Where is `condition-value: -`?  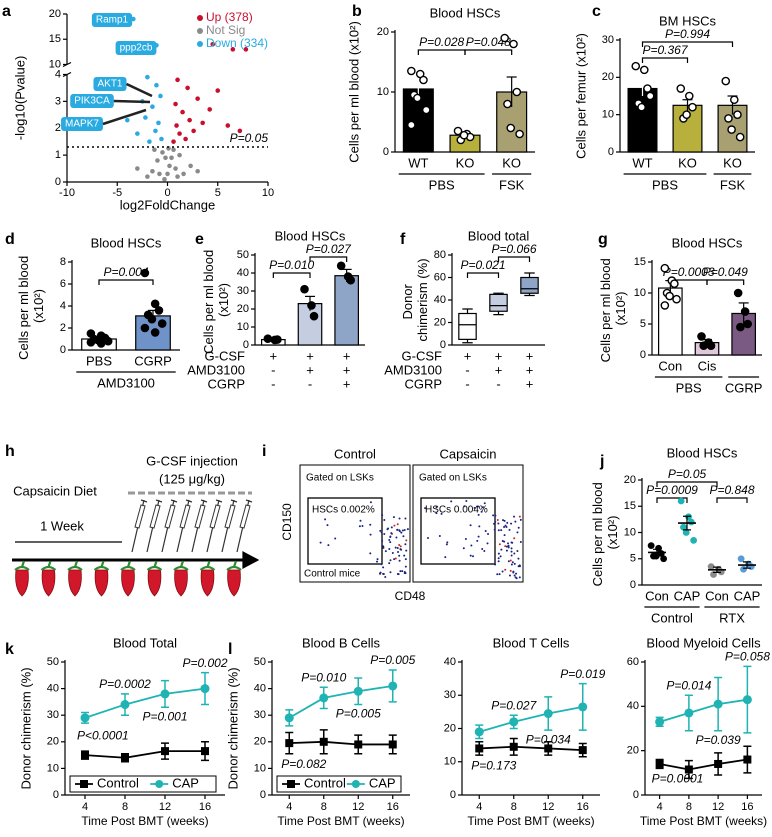
condition-value: - is located at coordinates (467, 369).